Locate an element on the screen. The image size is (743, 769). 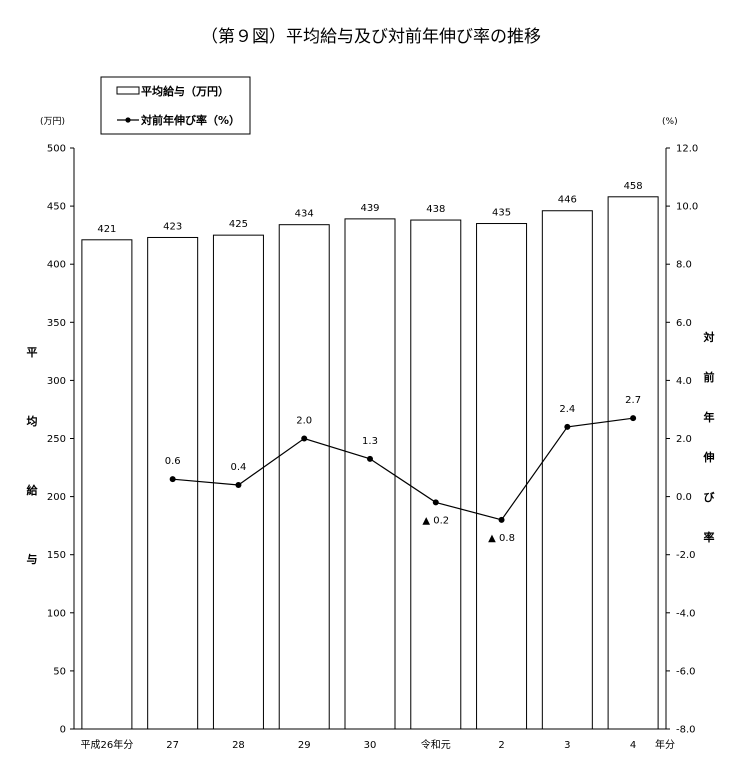
left-tick-label: 400 is located at coordinates (56, 265).